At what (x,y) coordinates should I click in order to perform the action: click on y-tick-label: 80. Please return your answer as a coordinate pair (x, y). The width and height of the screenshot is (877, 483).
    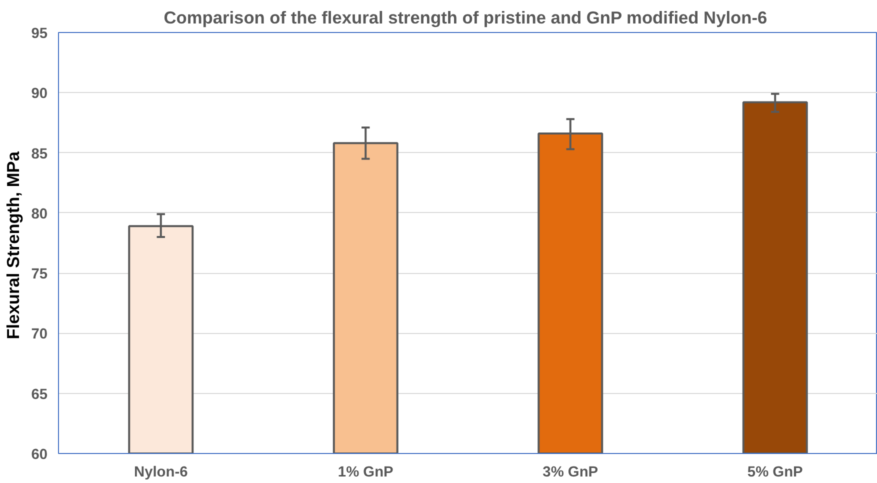
    Looking at the image, I should click on (39, 214).